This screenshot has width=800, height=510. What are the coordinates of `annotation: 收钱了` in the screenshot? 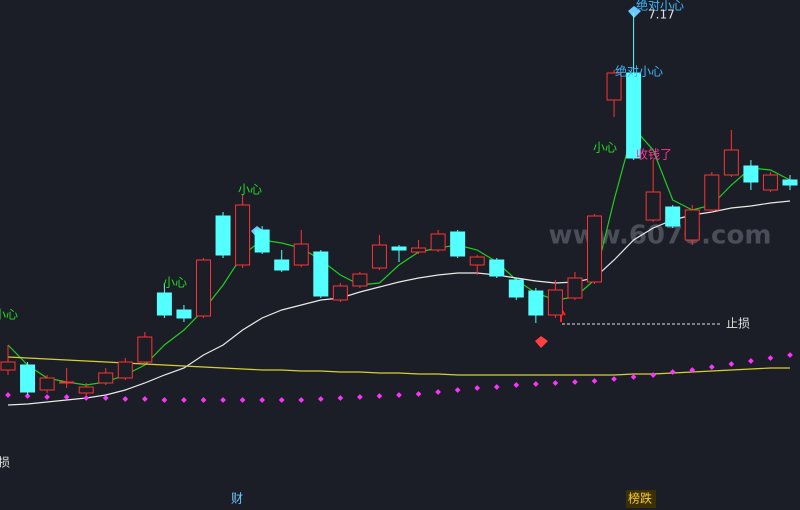 It's located at (654, 154).